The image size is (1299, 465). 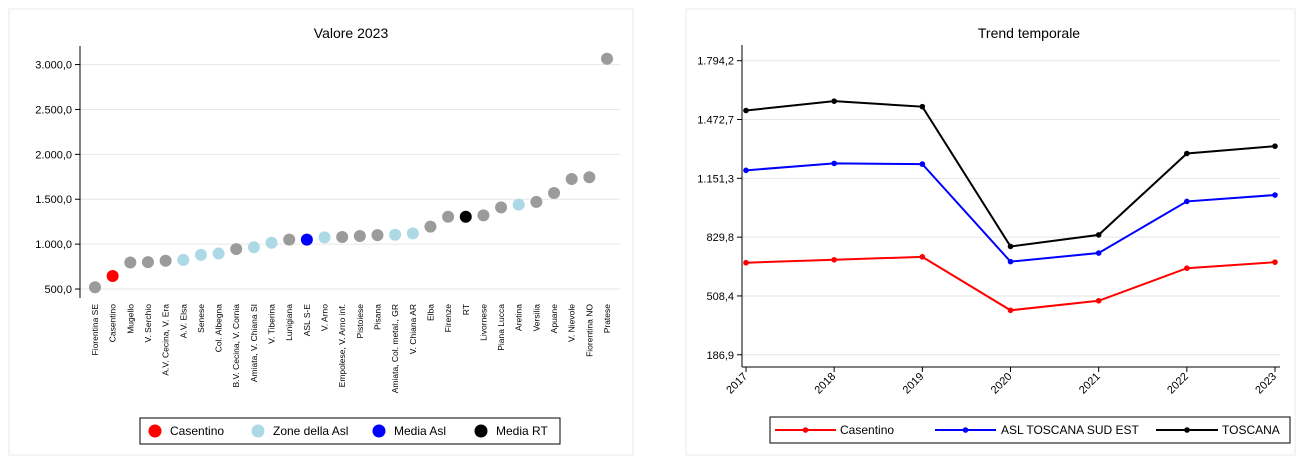 I want to click on scatter-point-pratese, so click(x=607, y=58).